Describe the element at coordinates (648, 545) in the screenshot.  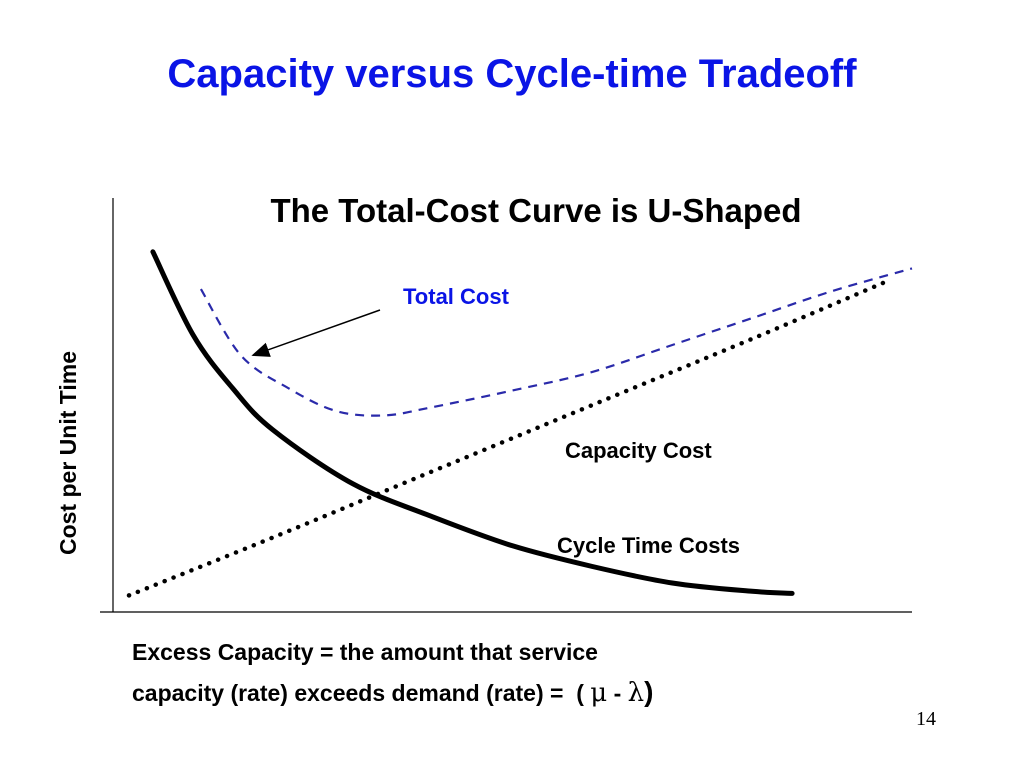
I see `label-cycle-time-costs: Cycle Time Costs` at that location.